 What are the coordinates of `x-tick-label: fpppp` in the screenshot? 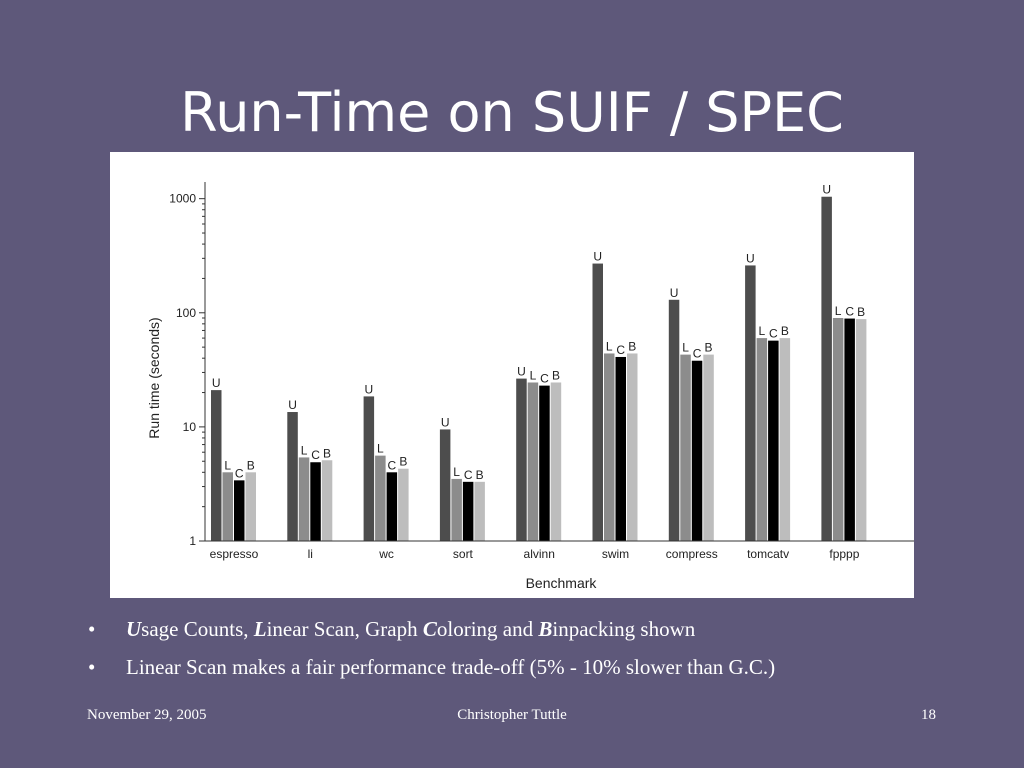 It's located at (844, 554).